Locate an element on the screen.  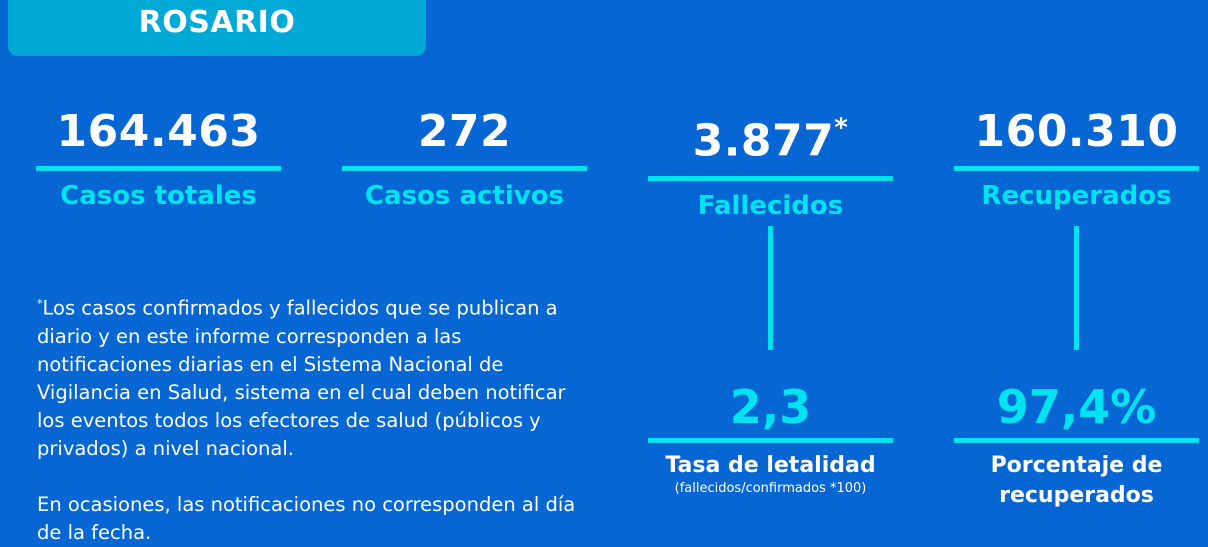
connector-line-letalidad is located at coordinates (770, 288).